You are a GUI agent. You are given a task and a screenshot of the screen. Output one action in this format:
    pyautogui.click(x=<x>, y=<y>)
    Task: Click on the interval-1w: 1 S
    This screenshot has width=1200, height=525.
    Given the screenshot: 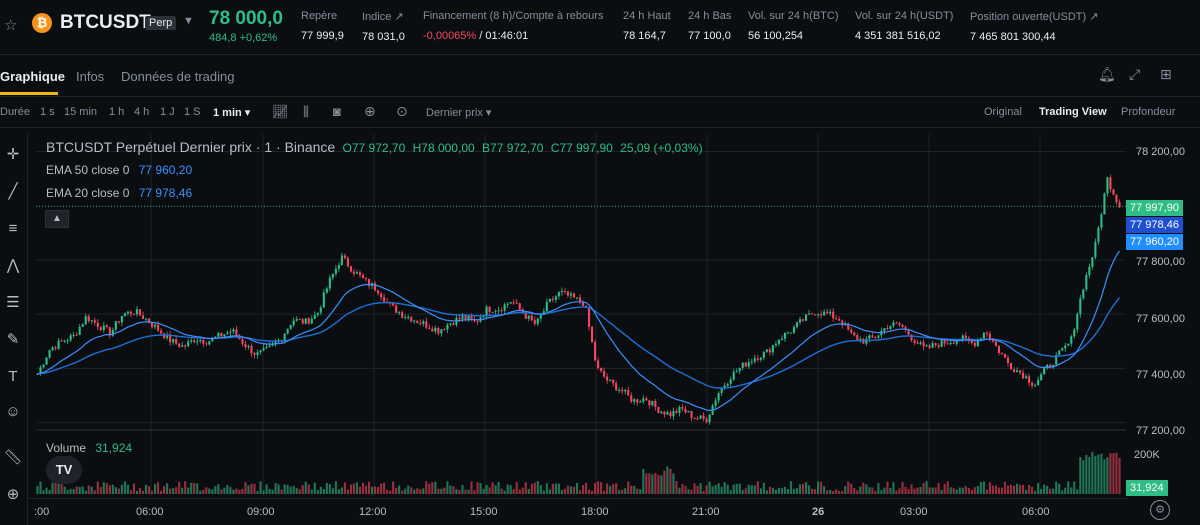 What is the action you would take?
    pyautogui.click(x=192, y=112)
    